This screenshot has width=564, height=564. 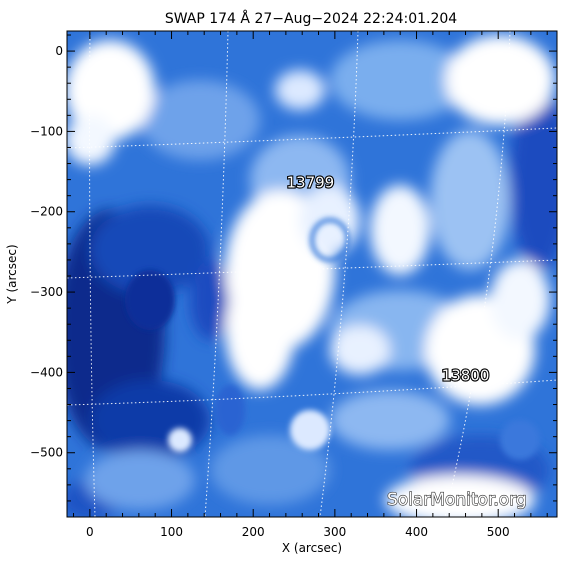 What do you see at coordinates (171, 532) in the screenshot?
I see `x-tick-label: 100` at bounding box center [171, 532].